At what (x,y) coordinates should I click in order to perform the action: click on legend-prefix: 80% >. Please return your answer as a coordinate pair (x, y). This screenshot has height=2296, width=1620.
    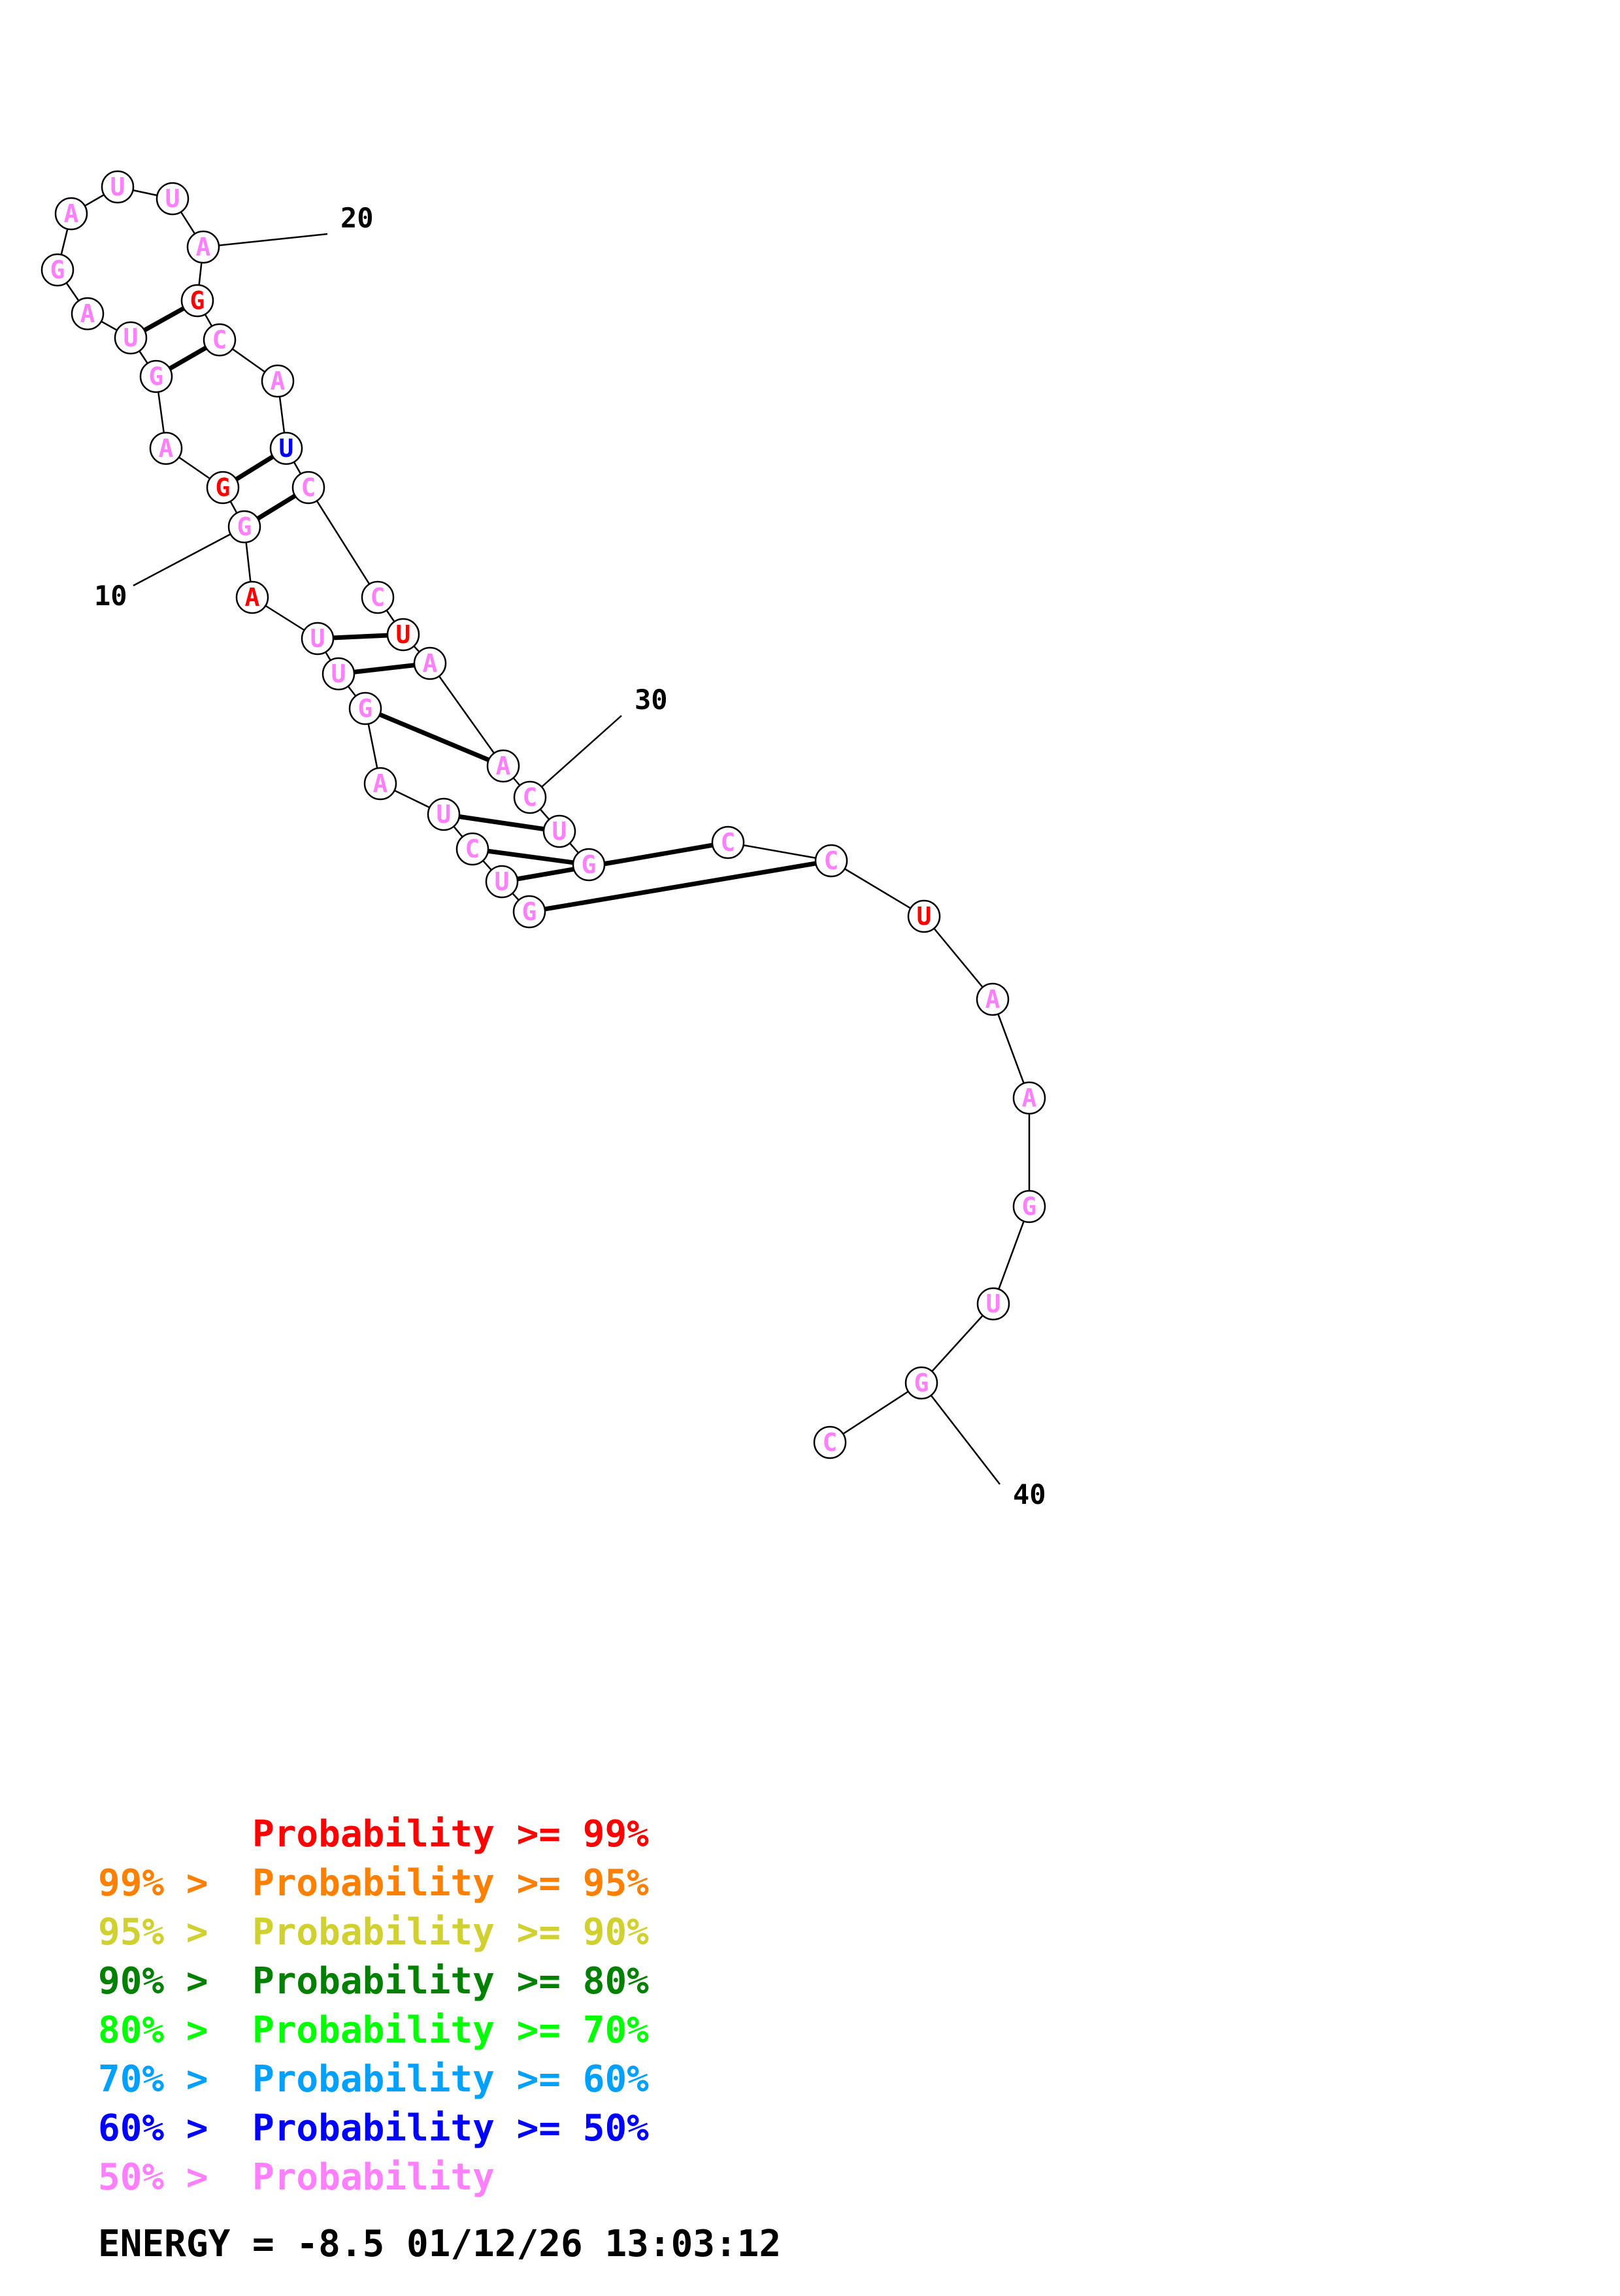
    Looking at the image, I should click on (153, 2030).